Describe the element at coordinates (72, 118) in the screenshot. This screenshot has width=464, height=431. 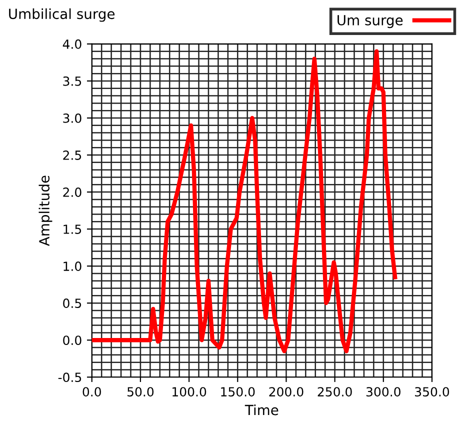
I see `y-tick-label: 3.0` at that location.